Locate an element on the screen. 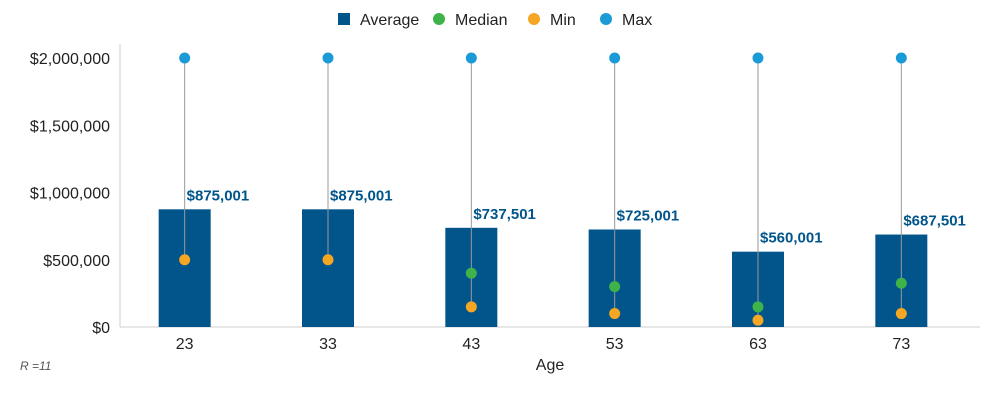  legend-label-median: Median is located at coordinates (481, 20).